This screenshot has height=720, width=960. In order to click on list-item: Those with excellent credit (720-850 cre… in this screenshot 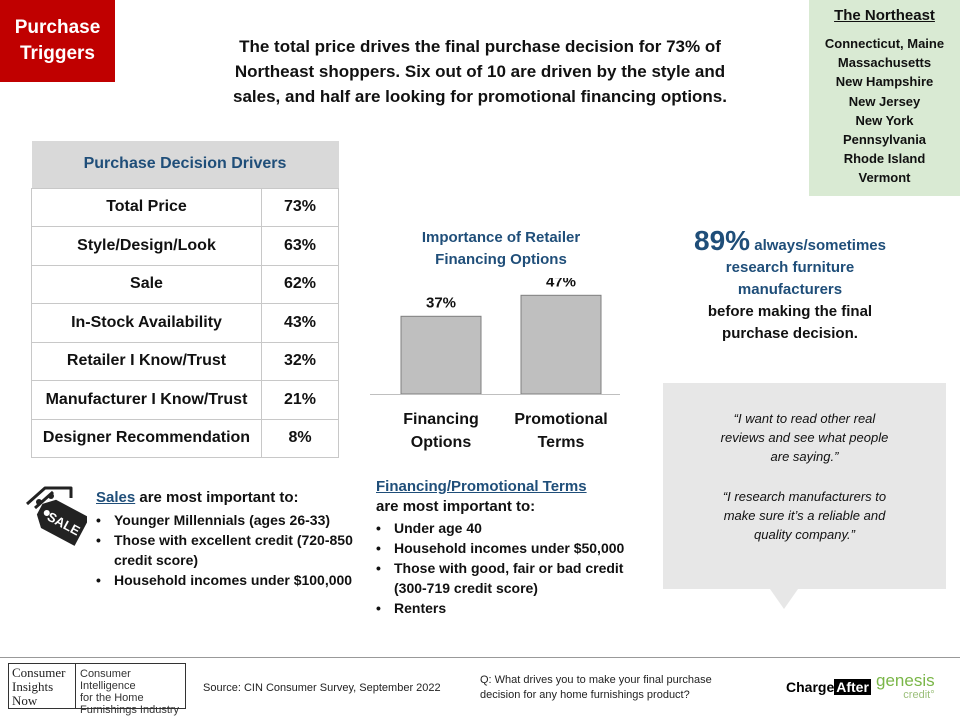, I will do `click(228, 550)`.